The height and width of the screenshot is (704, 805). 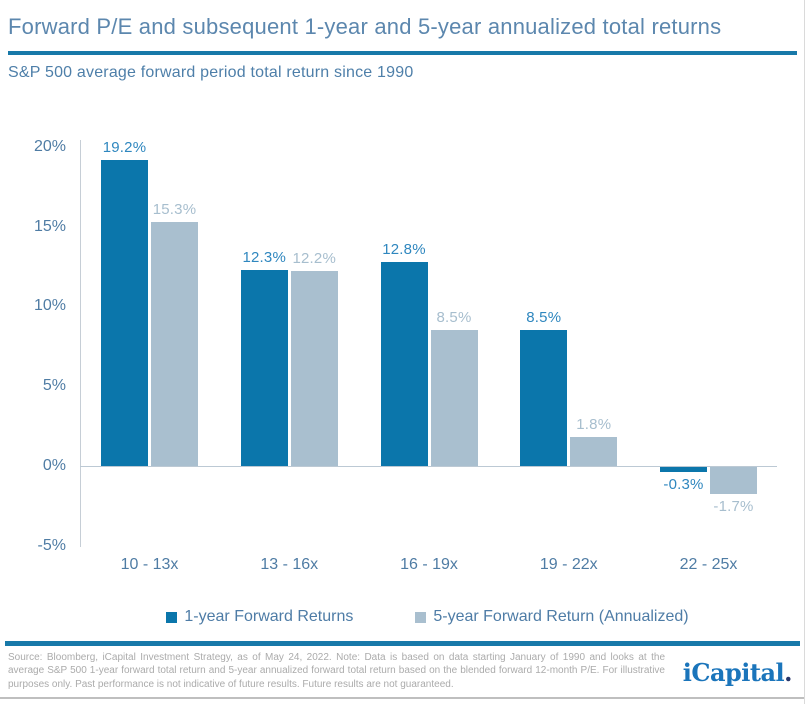 I want to click on icapital-logo-text: iCapital, so click(x=733, y=672).